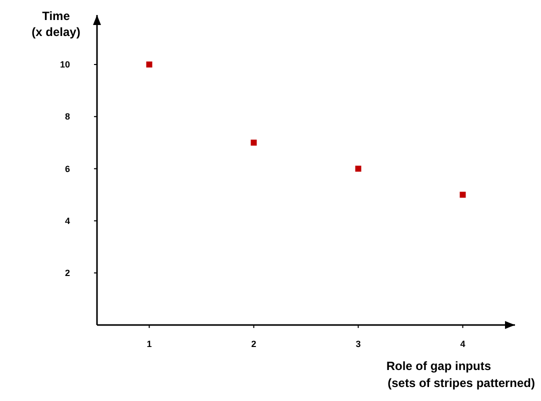  I want to click on x-tick-label: 3, so click(358, 344).